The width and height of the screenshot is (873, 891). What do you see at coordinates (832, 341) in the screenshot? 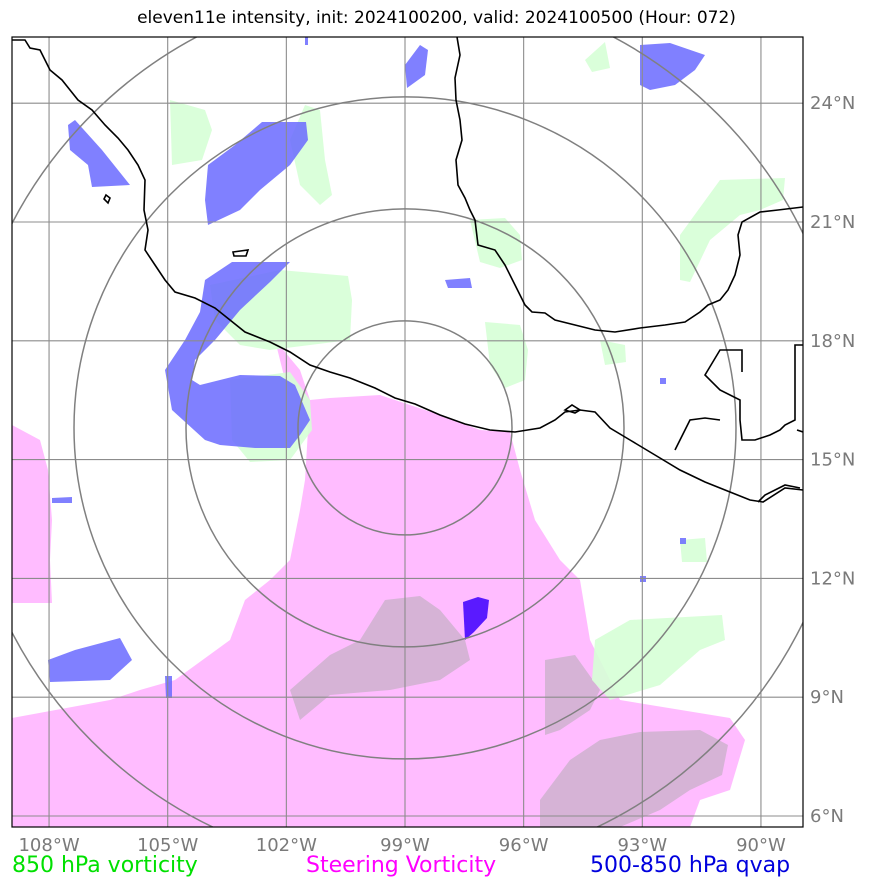
I see `latitude-tick-label: 18°N` at bounding box center [832, 341].